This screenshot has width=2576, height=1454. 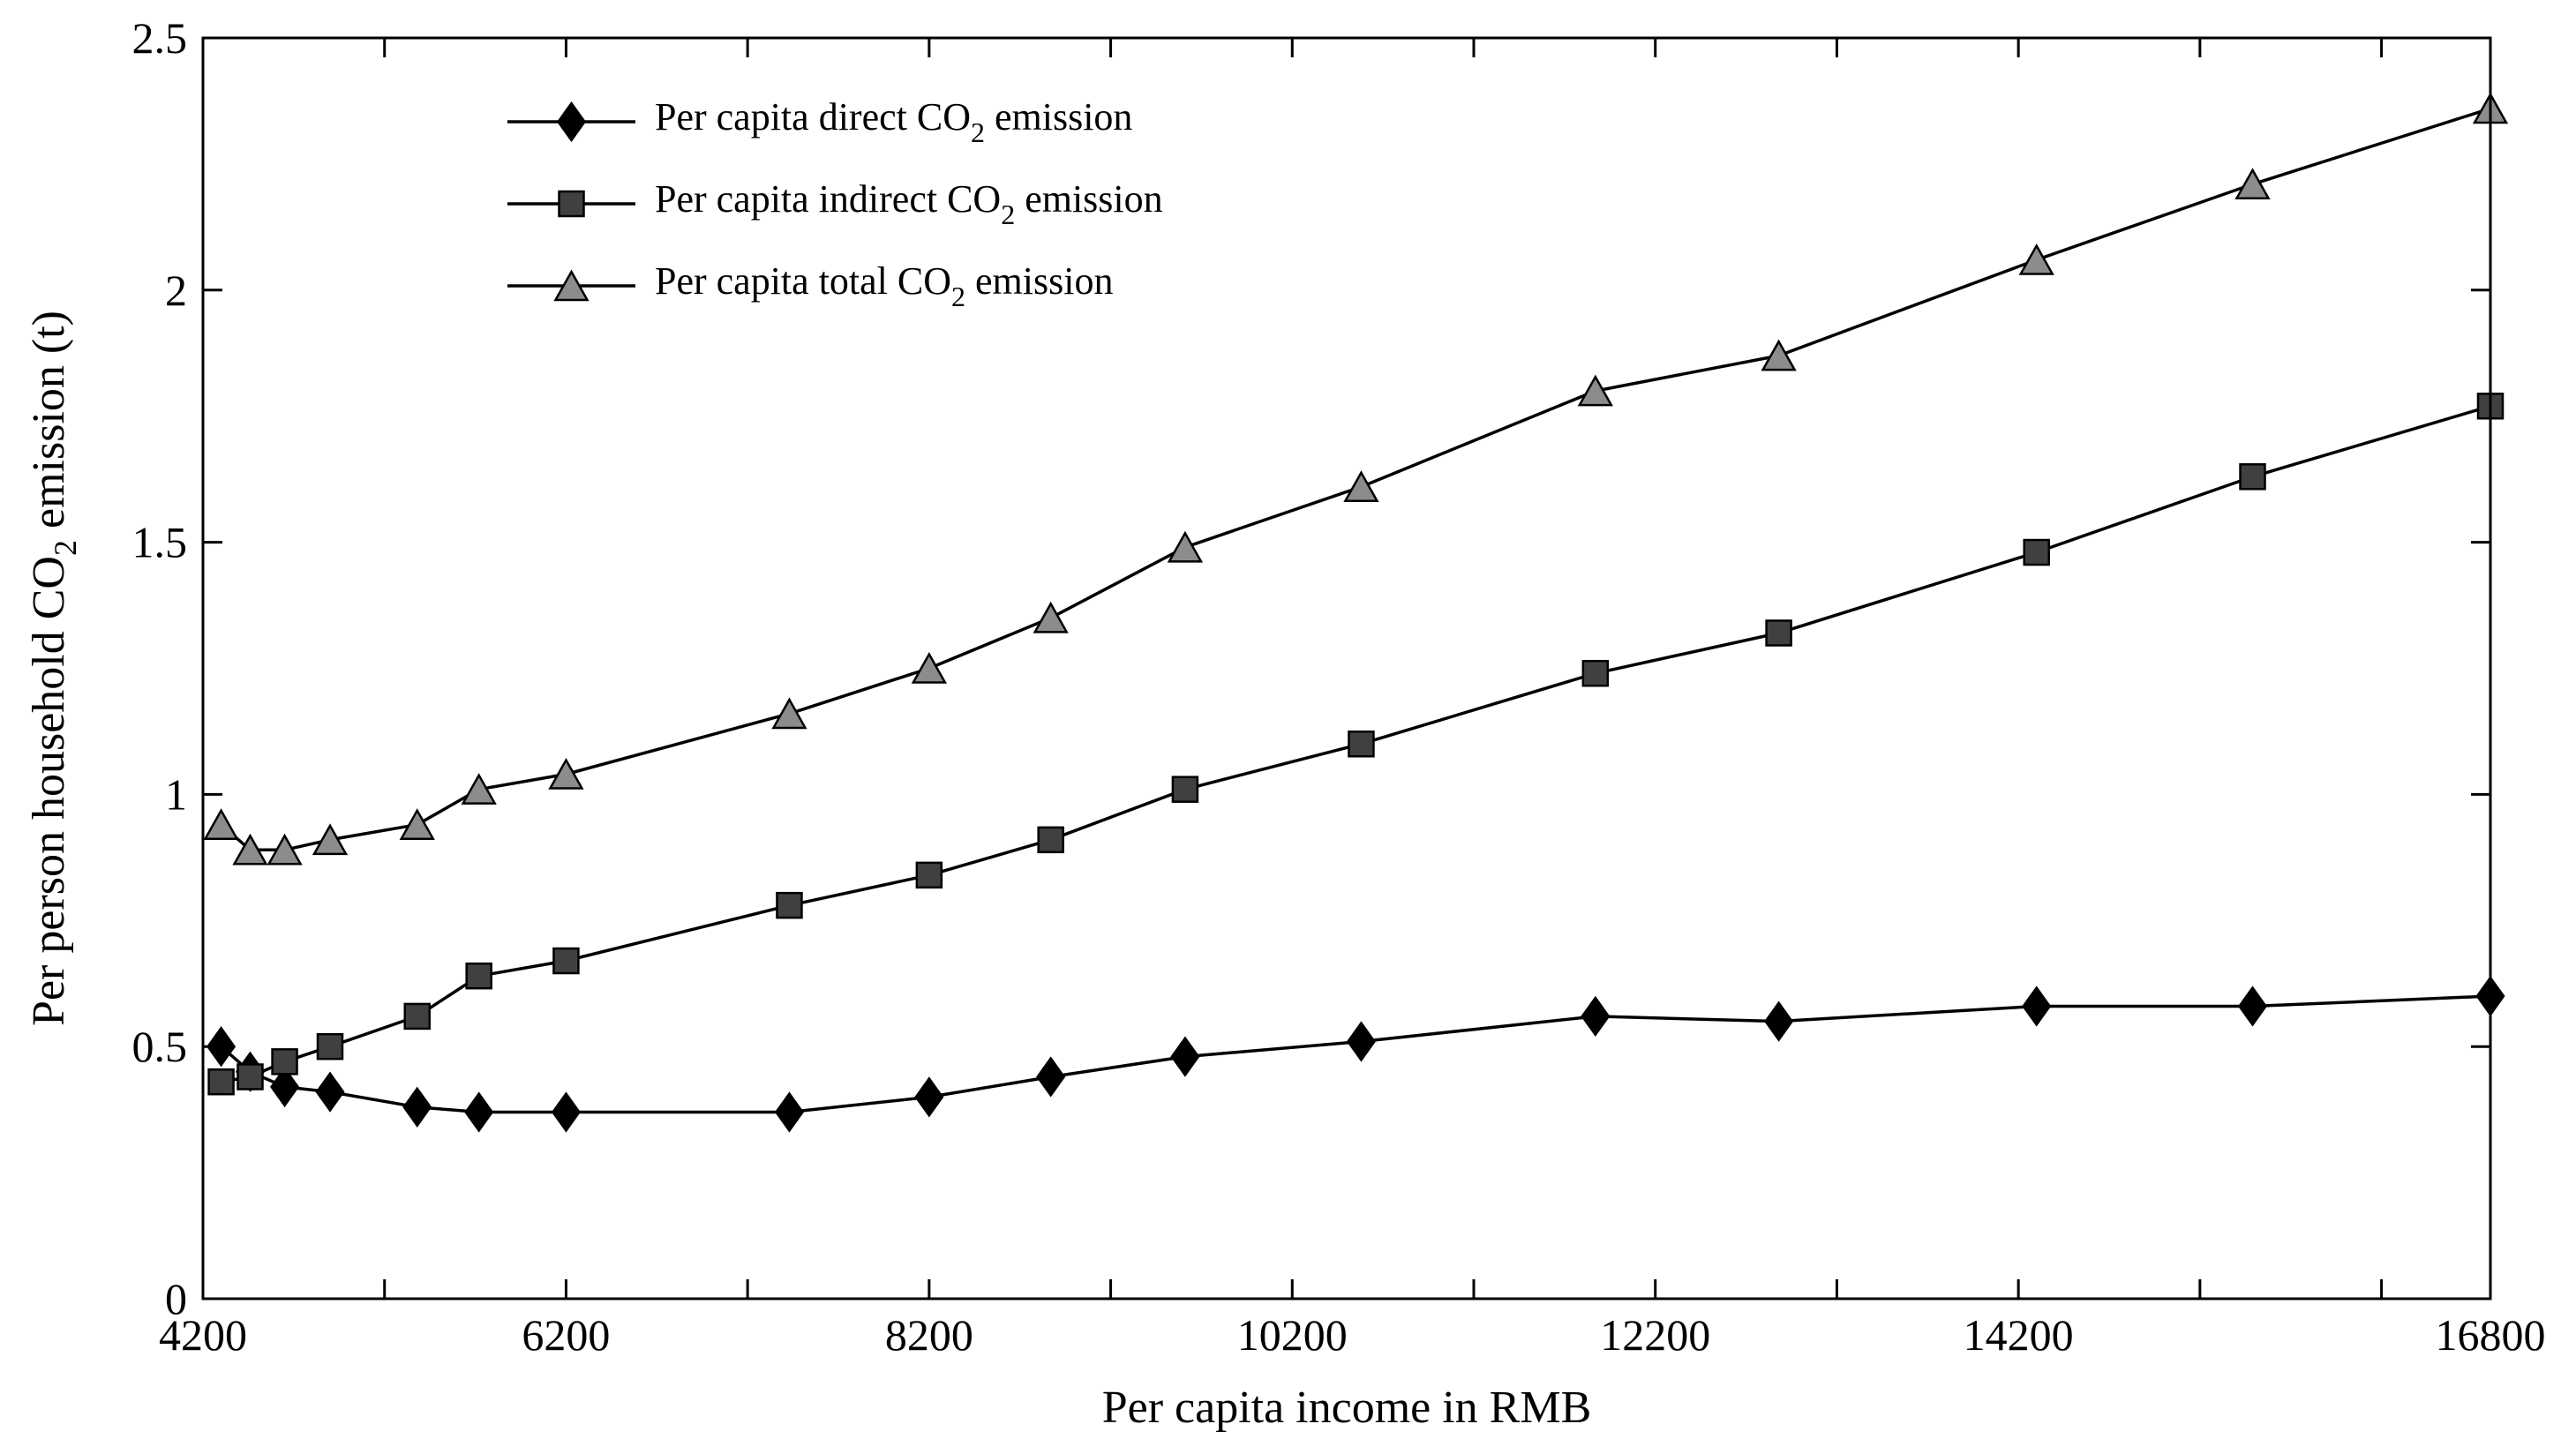 I want to click on x-tick-label: 14200, so click(x=2019, y=1335).